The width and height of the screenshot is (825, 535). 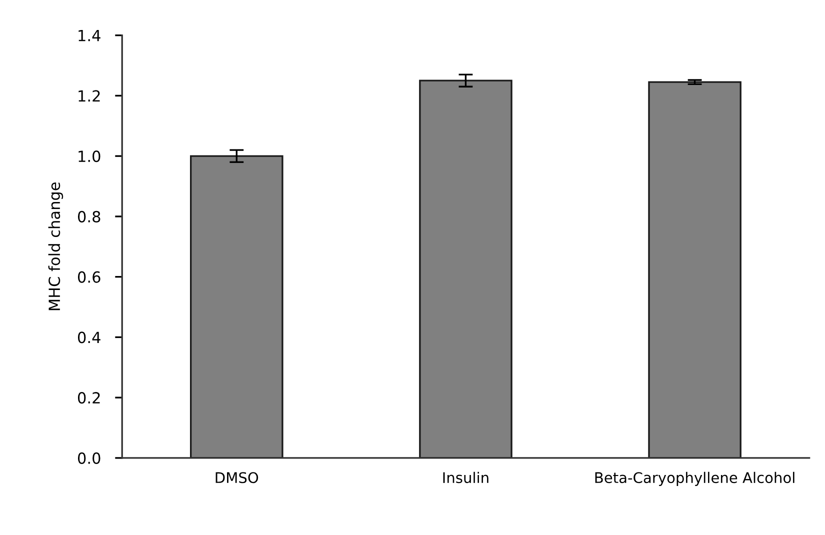 What do you see at coordinates (89, 458) in the screenshot?
I see `y-tick-label: 0.0` at bounding box center [89, 458].